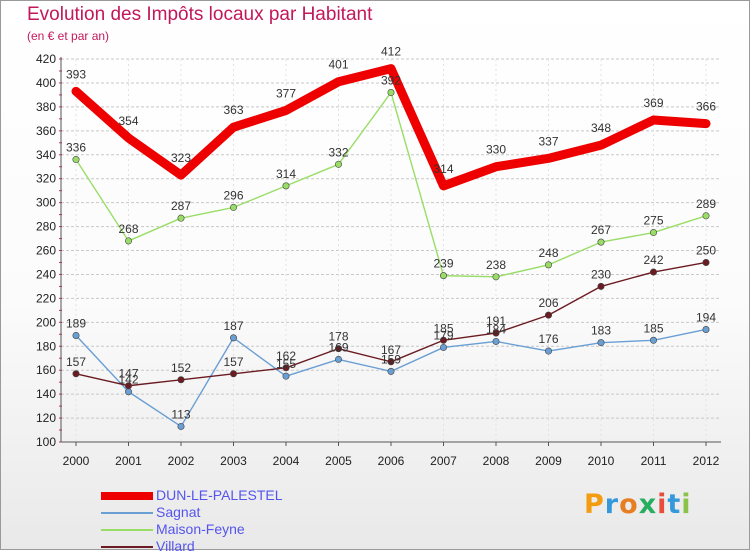 The image size is (750, 555). What do you see at coordinates (443, 335) in the screenshot?
I see `data-label: 179` at bounding box center [443, 335].